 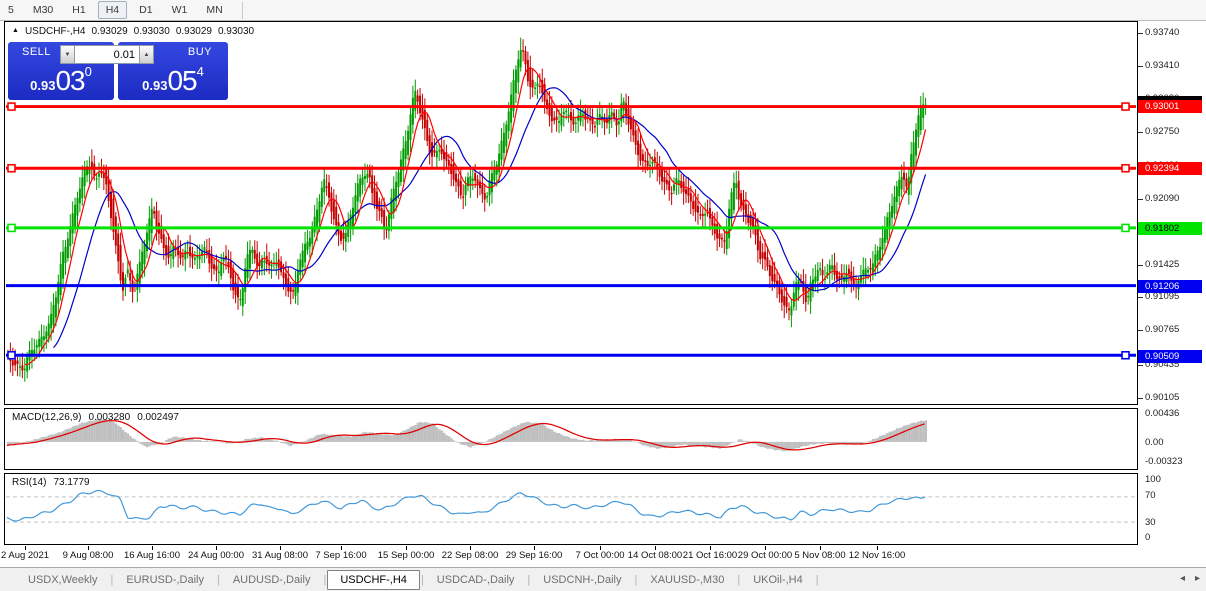 What do you see at coordinates (1158, 198) in the screenshot?
I see `price-axis-tick: 0.92090` at bounding box center [1158, 198].